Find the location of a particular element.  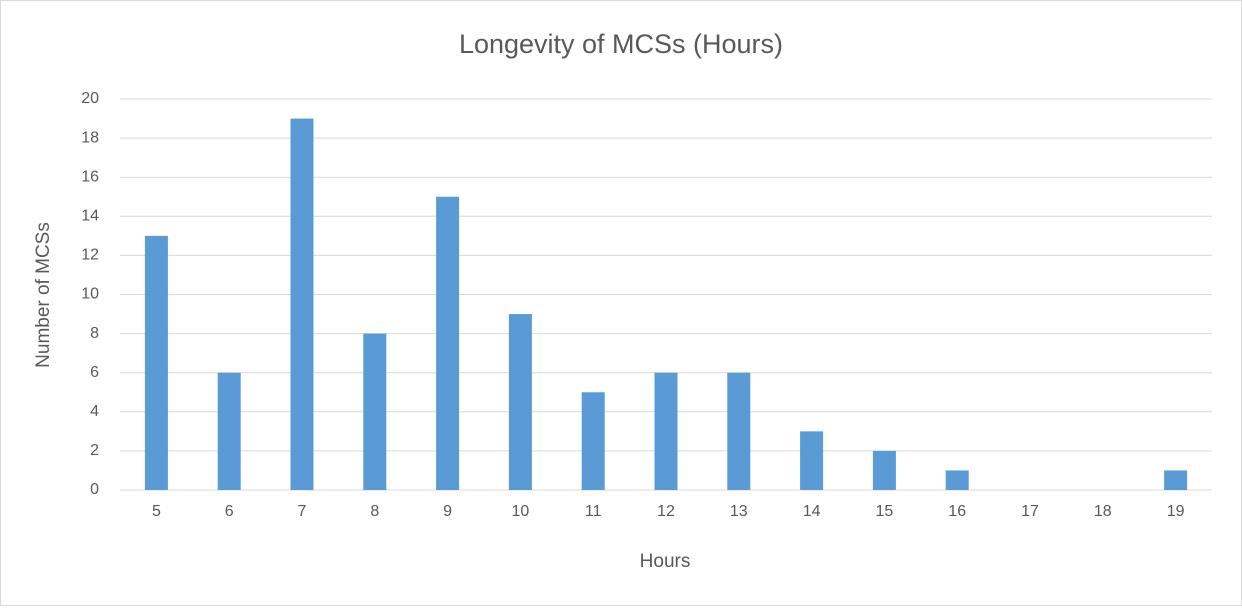

x-tick-label: 7 is located at coordinates (302, 511).